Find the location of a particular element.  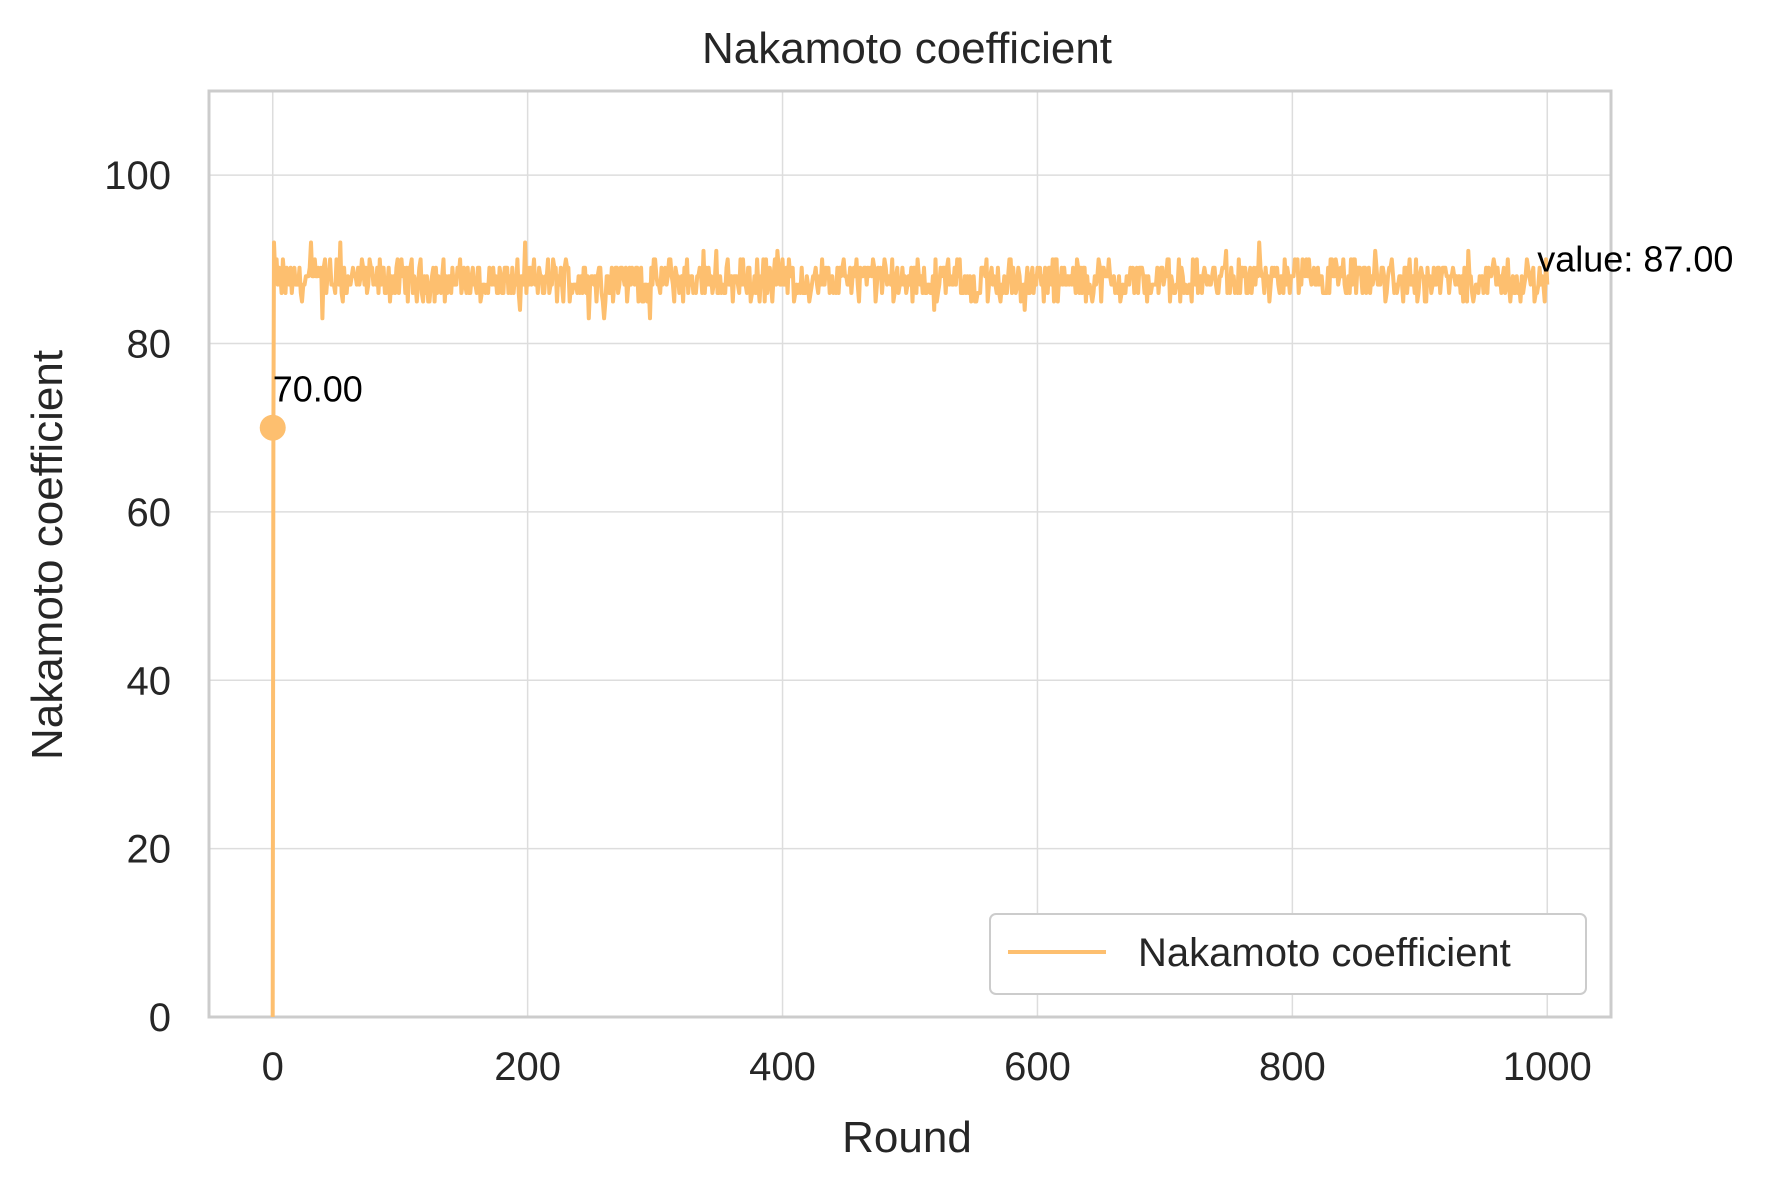

chart-title: Nakamoto coefficient is located at coordinates (907, 48).